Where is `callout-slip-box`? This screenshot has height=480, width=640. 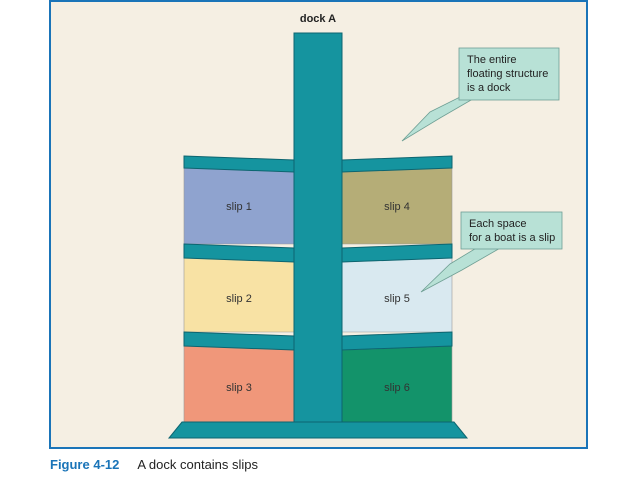
callout-slip-box is located at coordinates (511, 230).